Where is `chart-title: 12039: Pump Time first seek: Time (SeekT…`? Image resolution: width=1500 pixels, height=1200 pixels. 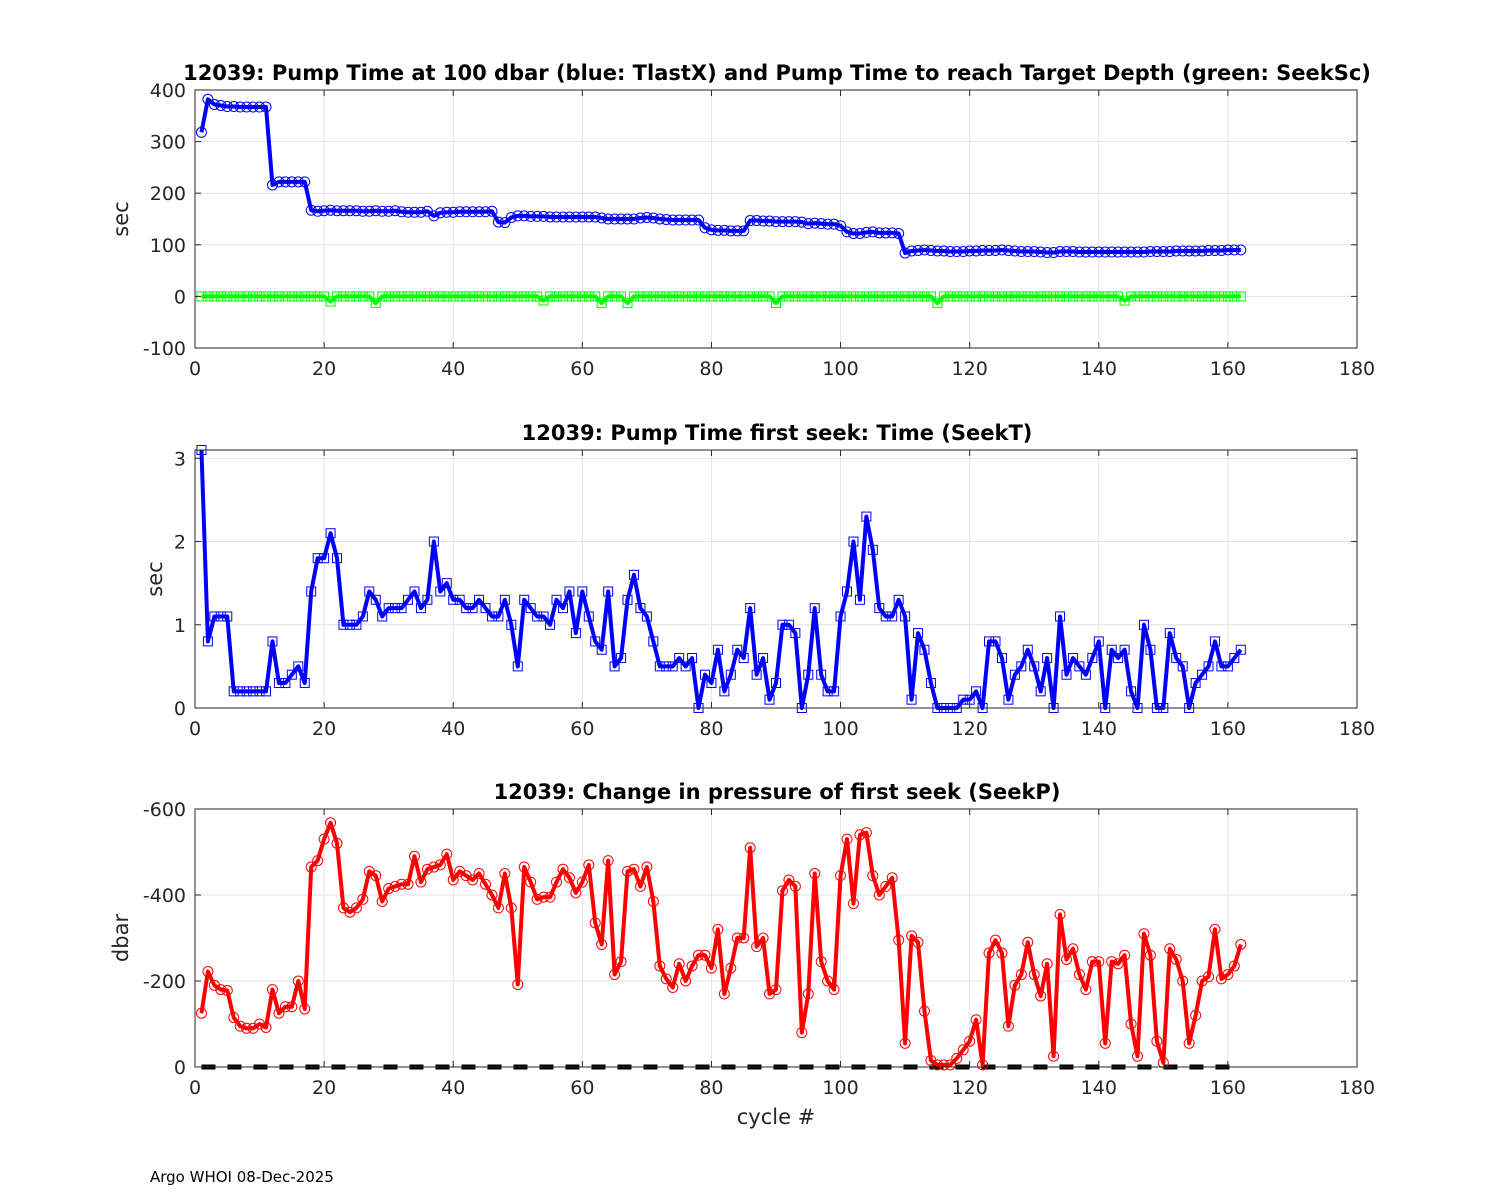
chart-title: 12039: Pump Time first seek: Time (SeekT… is located at coordinates (777, 433).